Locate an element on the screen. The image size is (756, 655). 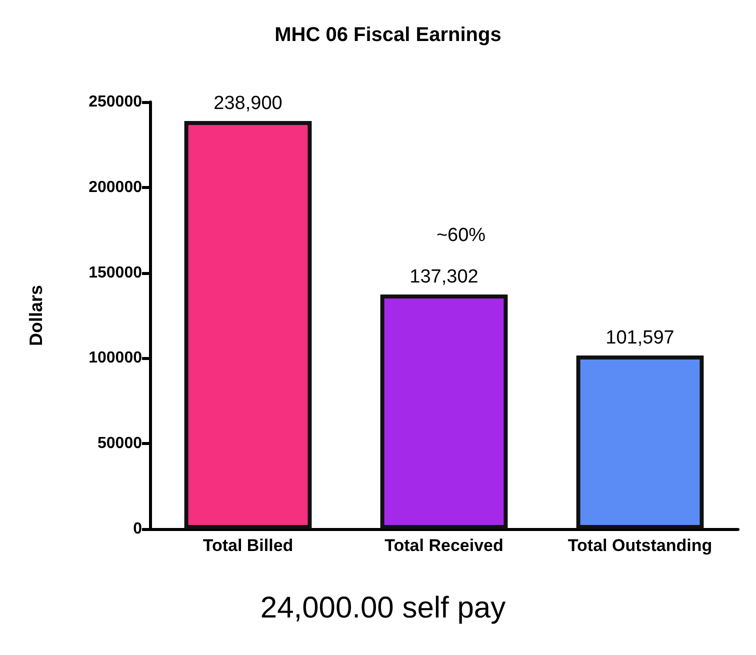
y-tick-label: 0 is located at coordinates (137, 529).